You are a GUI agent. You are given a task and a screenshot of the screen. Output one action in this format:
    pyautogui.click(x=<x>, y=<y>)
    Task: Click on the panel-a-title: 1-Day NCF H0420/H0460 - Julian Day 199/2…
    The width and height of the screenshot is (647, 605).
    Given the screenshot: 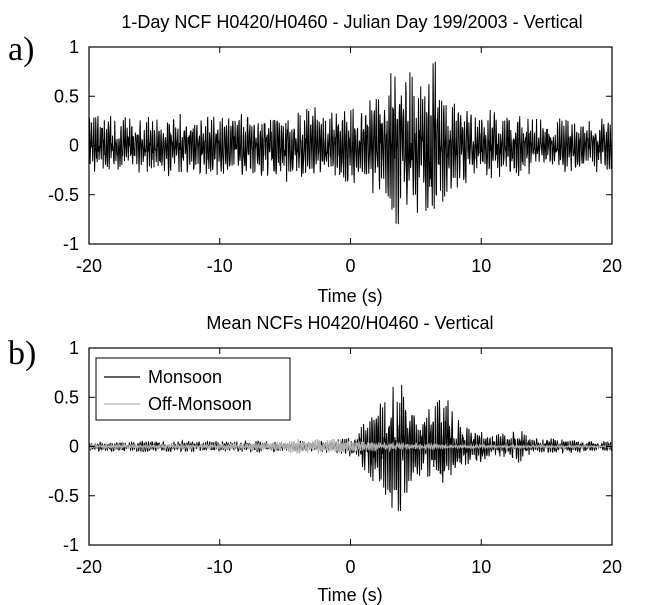 What is the action you would take?
    pyautogui.click(x=351, y=22)
    